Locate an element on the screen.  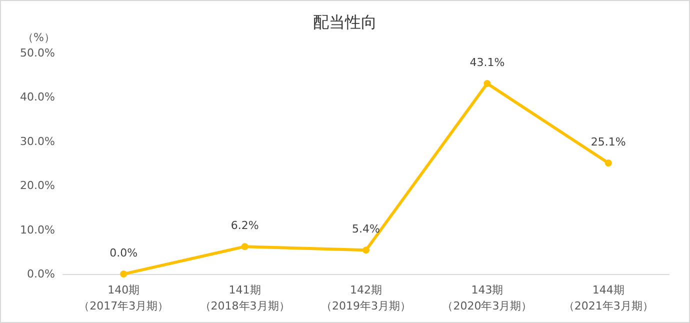
x-tick-label: 144期（2021年3月期） is located at coordinates (608, 298).